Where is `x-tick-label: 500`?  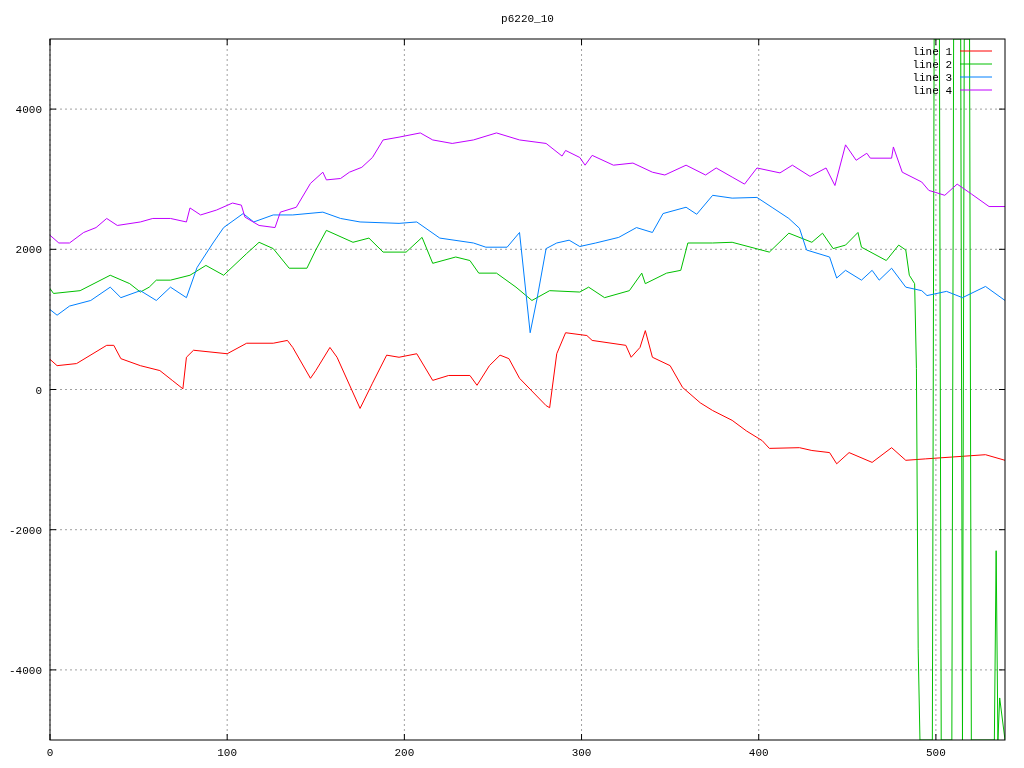
x-tick-label: 500 is located at coordinates (935, 753).